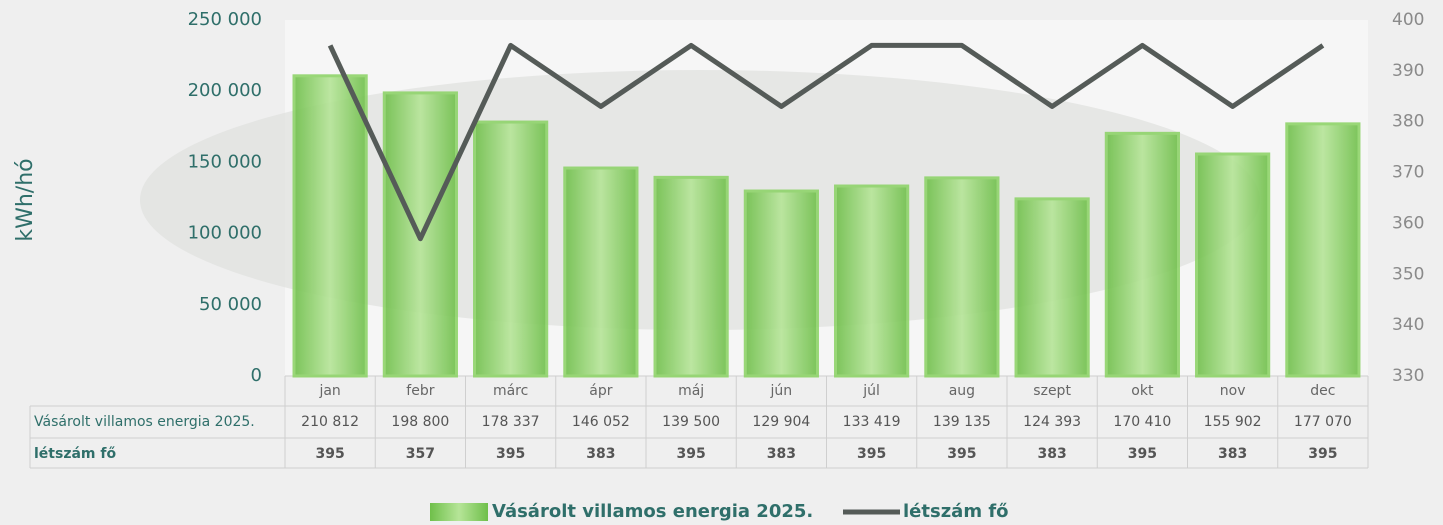  I want to click on legend-swatch, so click(459, 512).